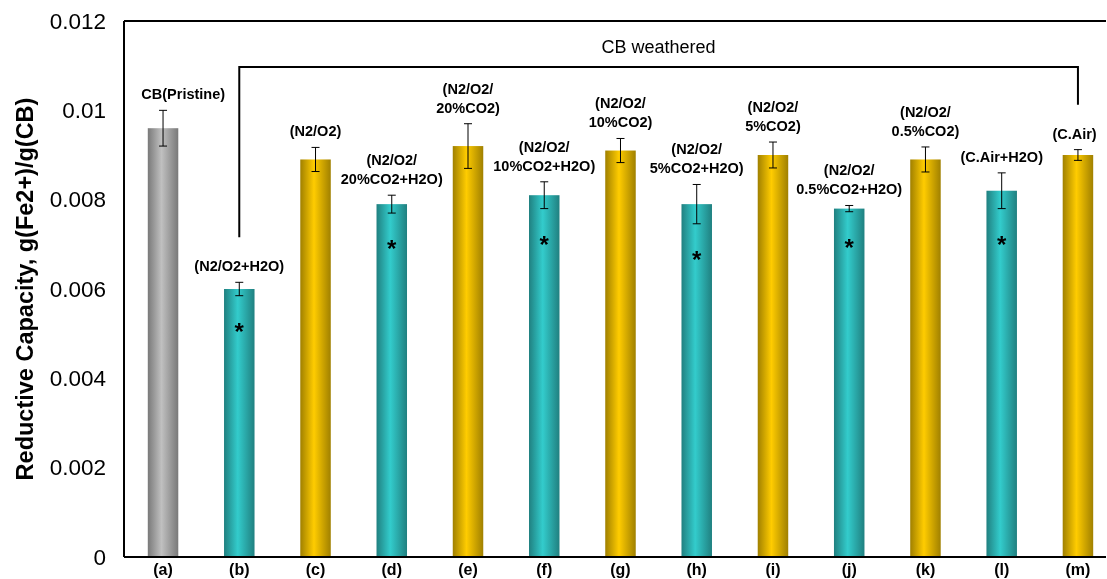 The height and width of the screenshot is (579, 1107). What do you see at coordinates (391, 569) in the screenshot?
I see `x-tick-label: (d)` at bounding box center [391, 569].